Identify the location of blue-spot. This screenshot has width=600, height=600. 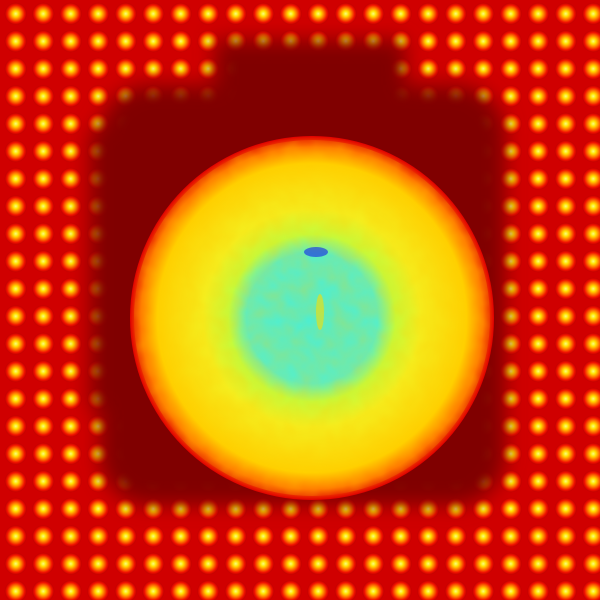
(316, 252).